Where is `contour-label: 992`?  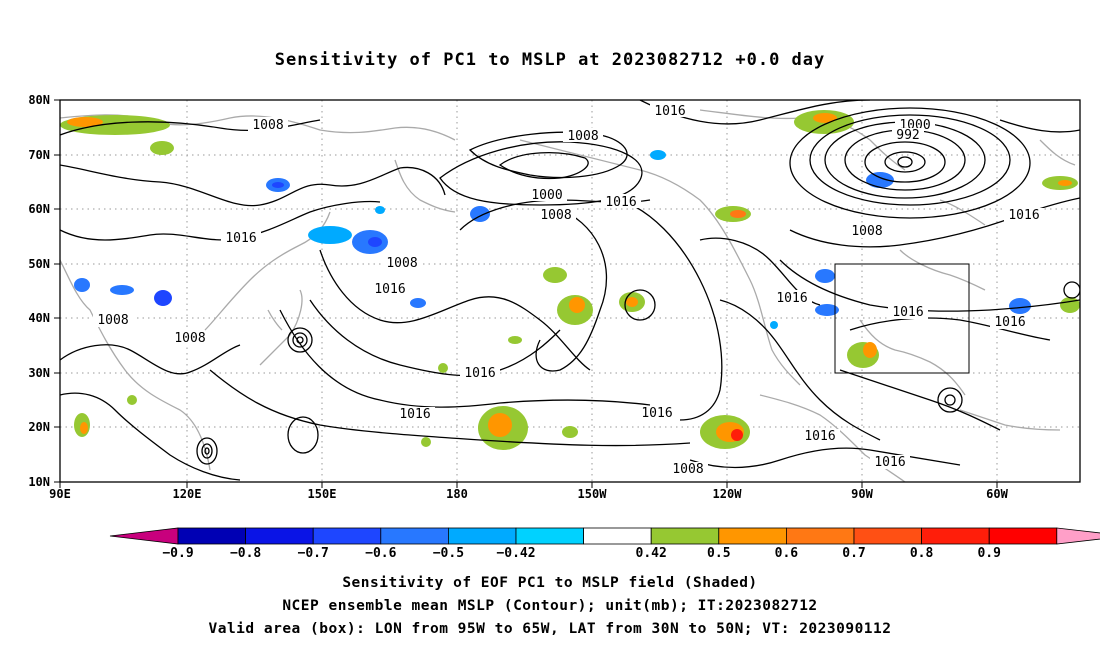 contour-label: 992 is located at coordinates (907, 135).